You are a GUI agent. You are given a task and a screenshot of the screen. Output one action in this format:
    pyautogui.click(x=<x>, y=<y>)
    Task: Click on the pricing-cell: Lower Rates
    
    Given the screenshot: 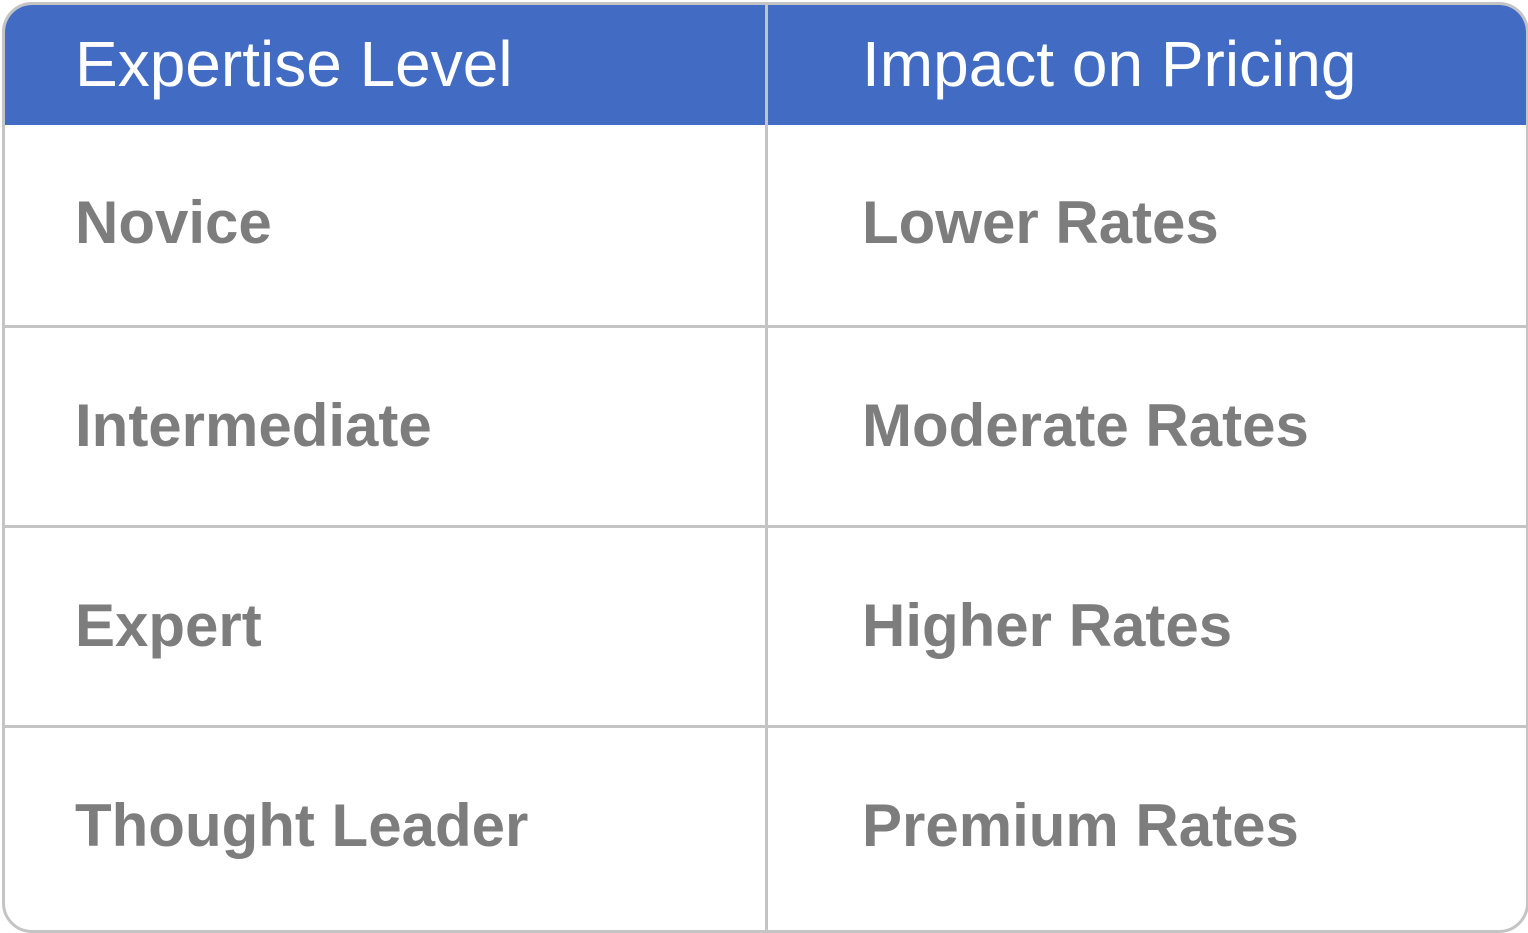 What is the action you would take?
    pyautogui.click(x=1040, y=222)
    